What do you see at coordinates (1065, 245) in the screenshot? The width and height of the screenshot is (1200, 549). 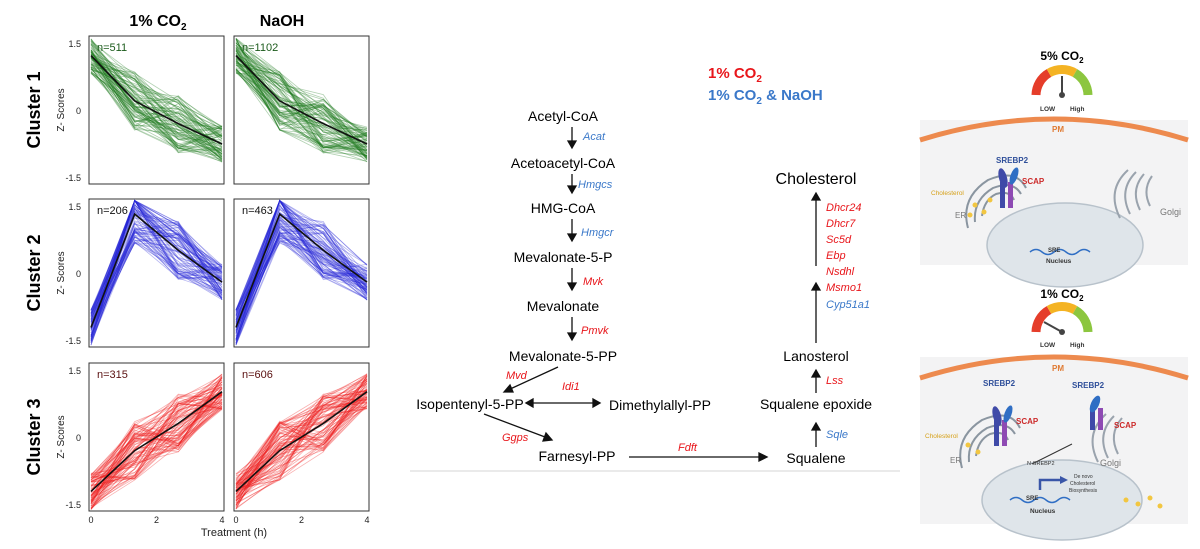 I see `nucleus-icon` at bounding box center [1065, 245].